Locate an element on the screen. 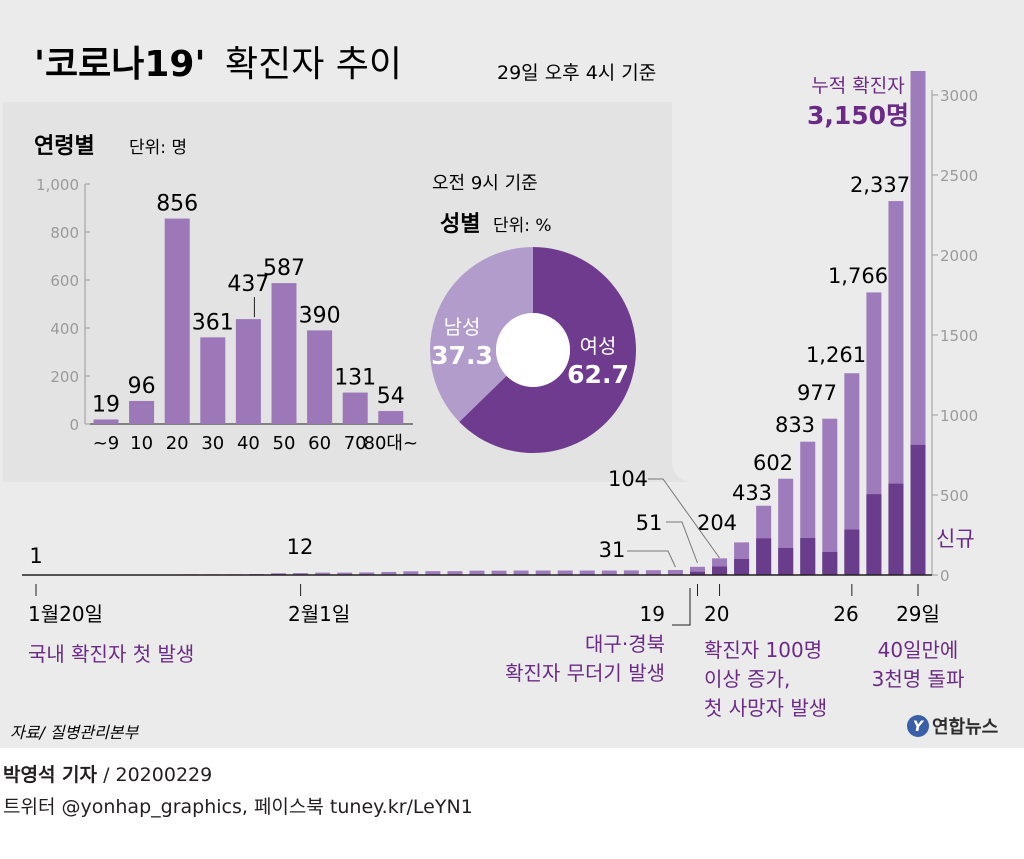 The image size is (1024, 859). reporter-name: 박영석 기자 is located at coordinates (50, 775).